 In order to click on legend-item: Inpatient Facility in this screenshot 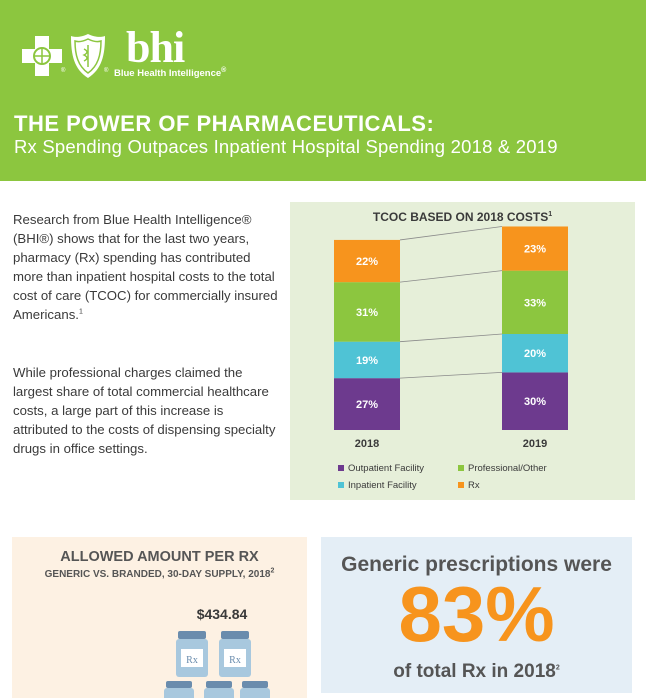, I will do `click(377, 485)`.